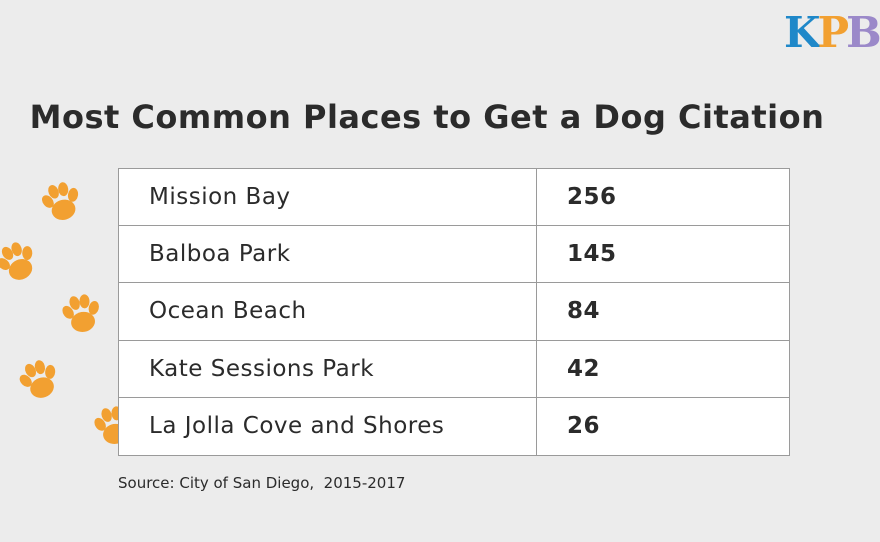 The image size is (880, 542). I want to click on table-row: Balboa Park 145, so click(454, 255).